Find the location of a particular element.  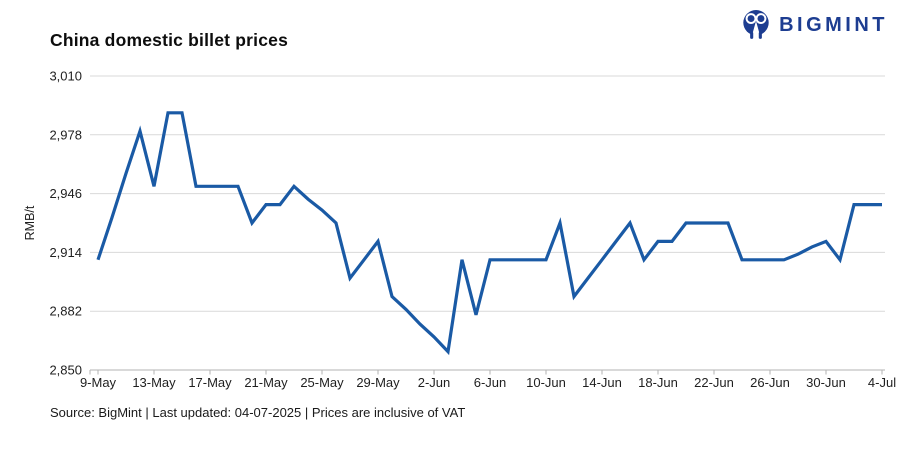

x-tick-label: 22-Jun is located at coordinates (714, 382).